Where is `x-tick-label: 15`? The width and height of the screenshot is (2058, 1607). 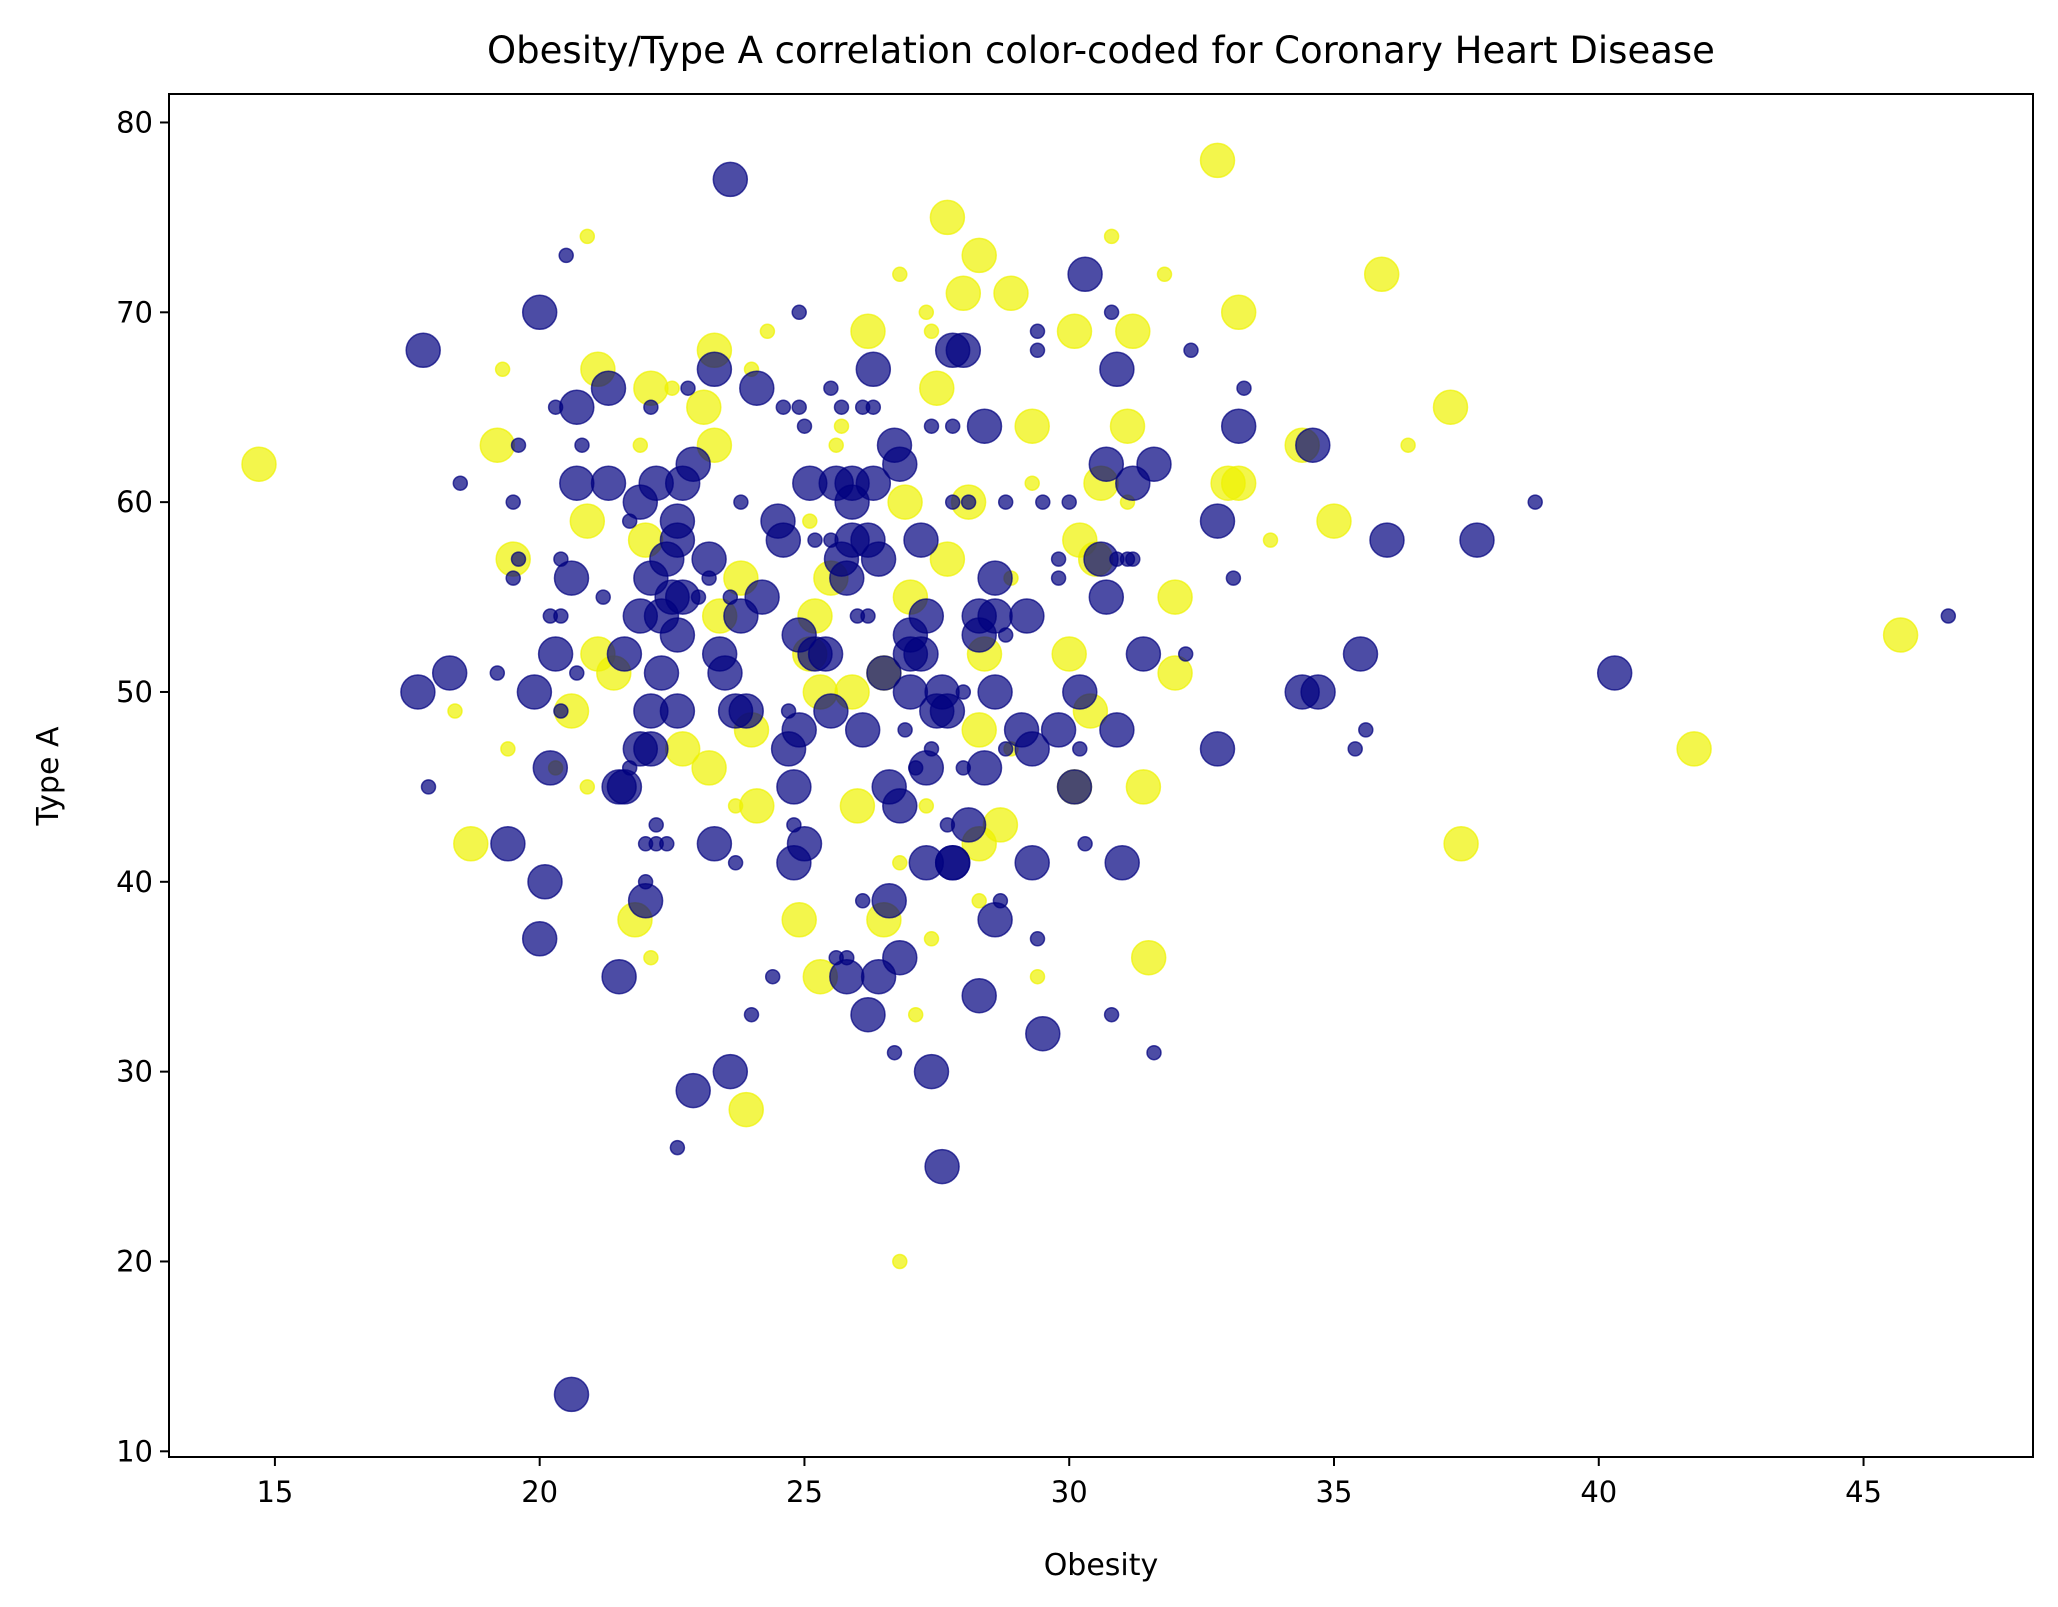
x-tick-label: 15 is located at coordinates (274, 1492).